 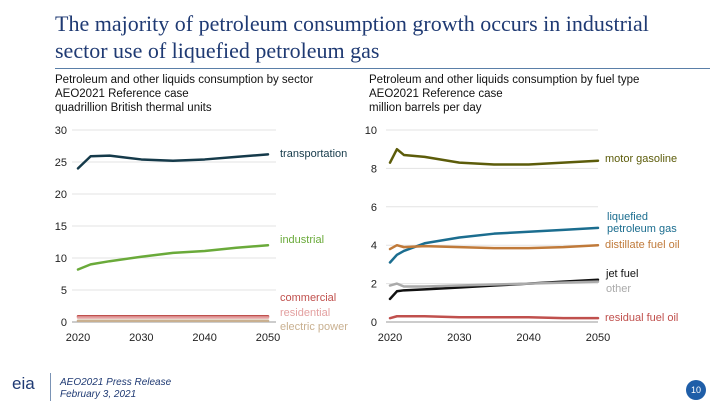 What do you see at coordinates (98, 394) in the screenshot?
I see `footer-date: February 3, 2021` at bounding box center [98, 394].